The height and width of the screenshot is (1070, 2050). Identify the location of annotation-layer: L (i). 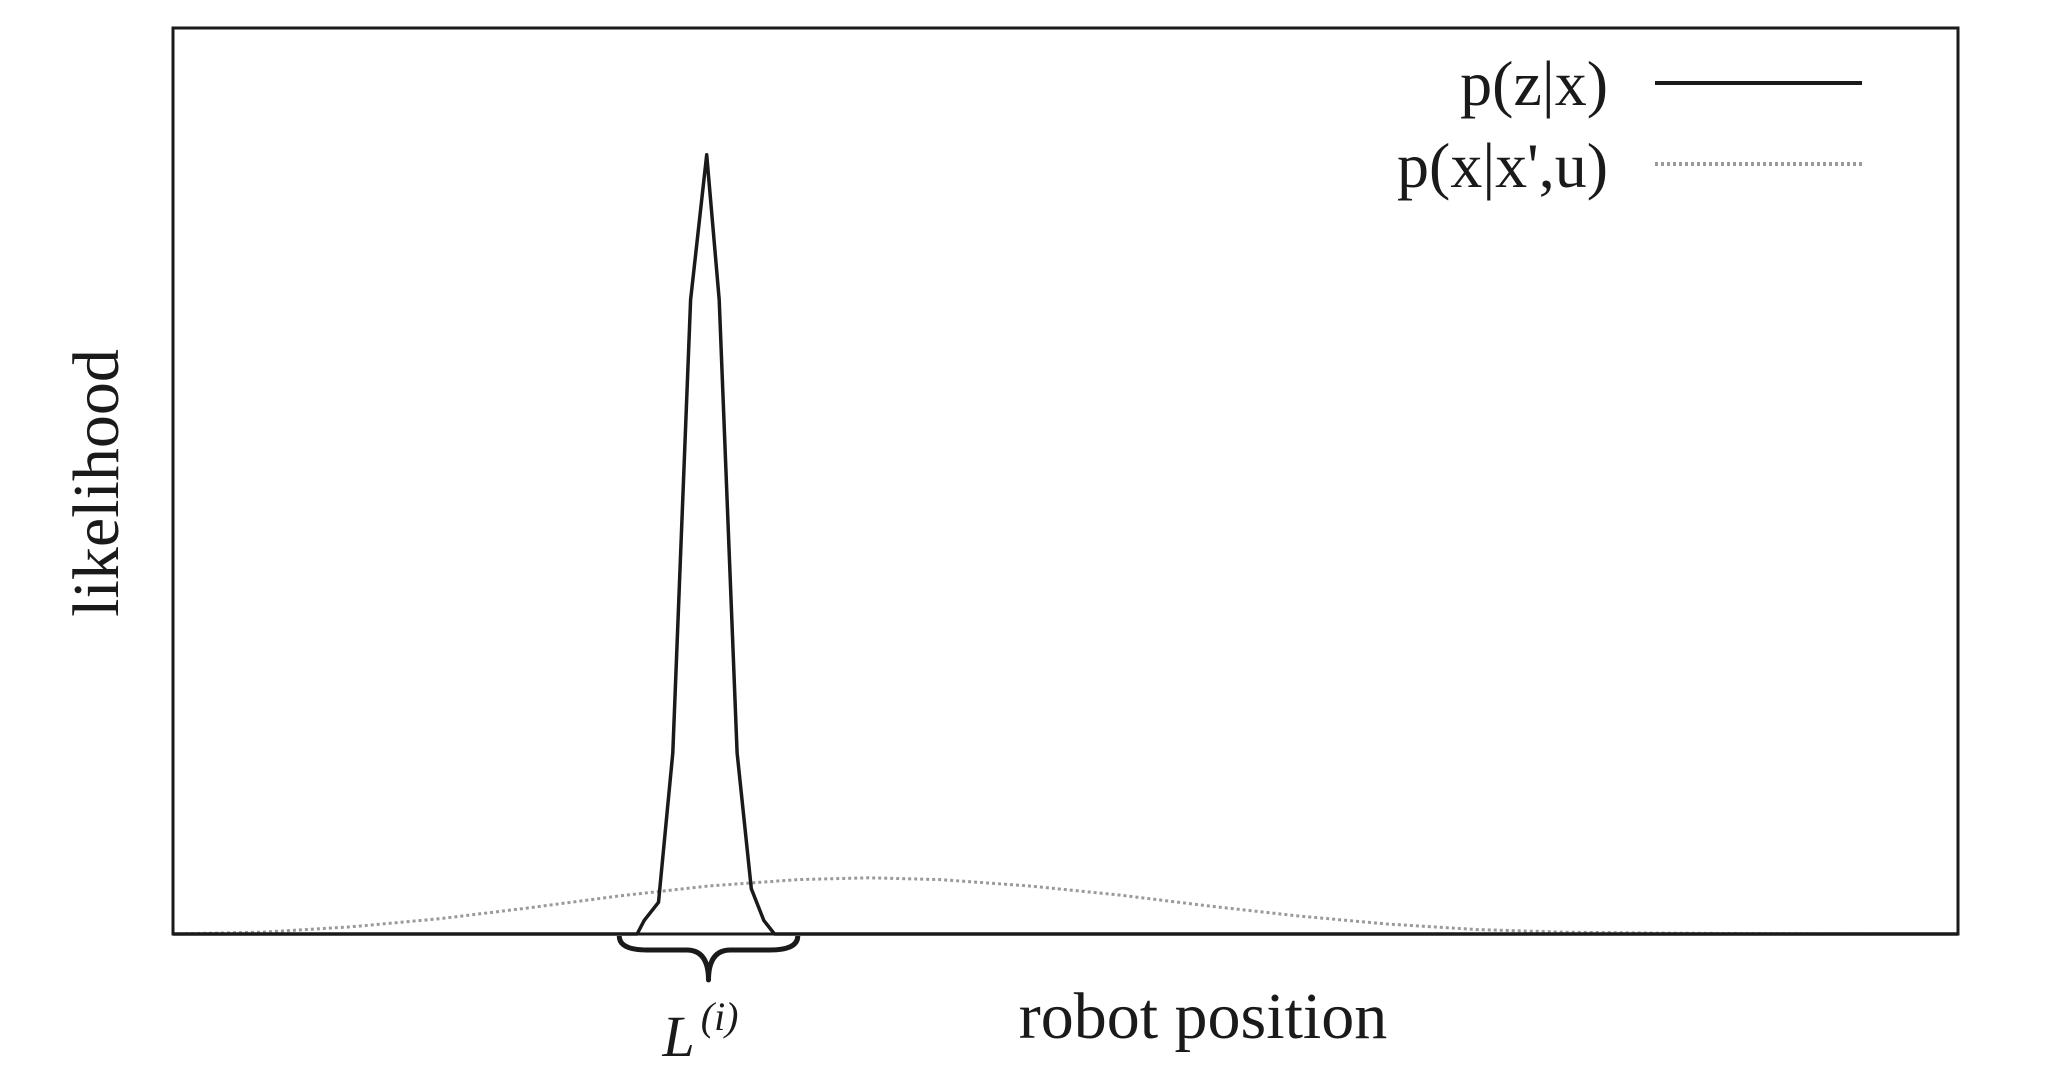
(708, 1002).